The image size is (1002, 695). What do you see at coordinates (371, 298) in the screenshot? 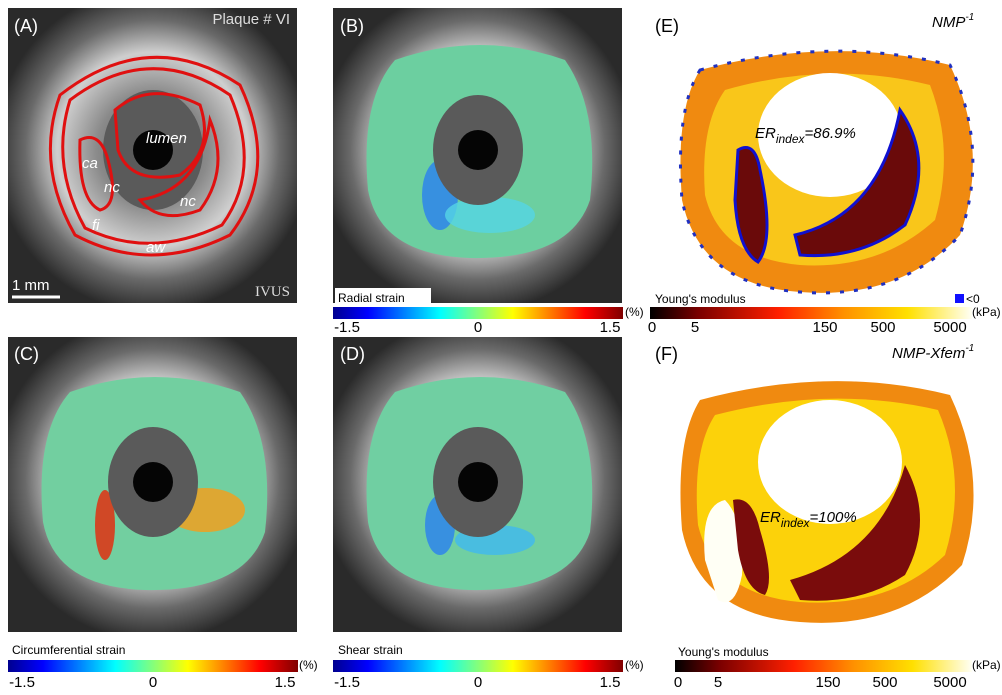
I see `colorbar-title: Radial strain` at bounding box center [371, 298].